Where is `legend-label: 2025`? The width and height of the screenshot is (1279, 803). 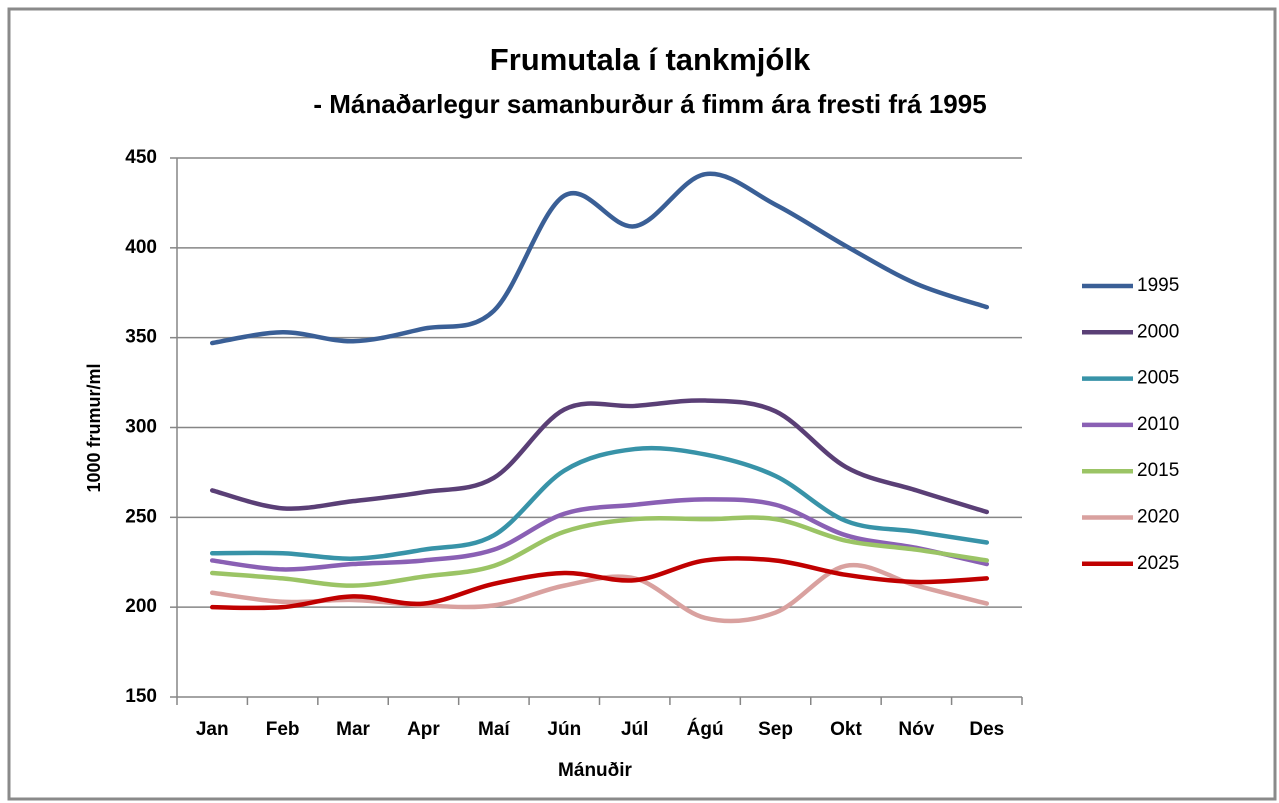 legend-label: 2025 is located at coordinates (1158, 563).